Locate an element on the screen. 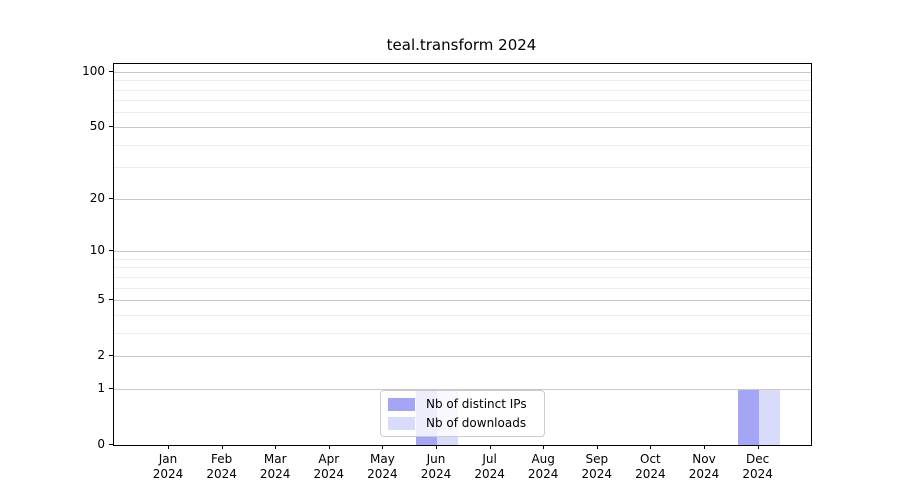  legend-label-downloads: Nb of downloads is located at coordinates (476, 423).